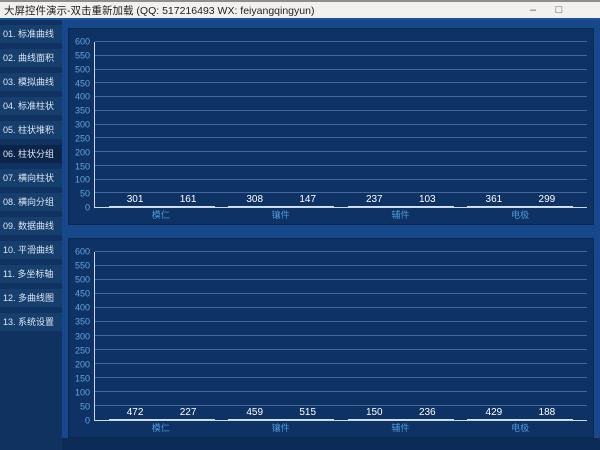 This screenshot has width=600, height=450. Describe the element at coordinates (82, 392) in the screenshot. I see `y-tick-label: 100` at that location.